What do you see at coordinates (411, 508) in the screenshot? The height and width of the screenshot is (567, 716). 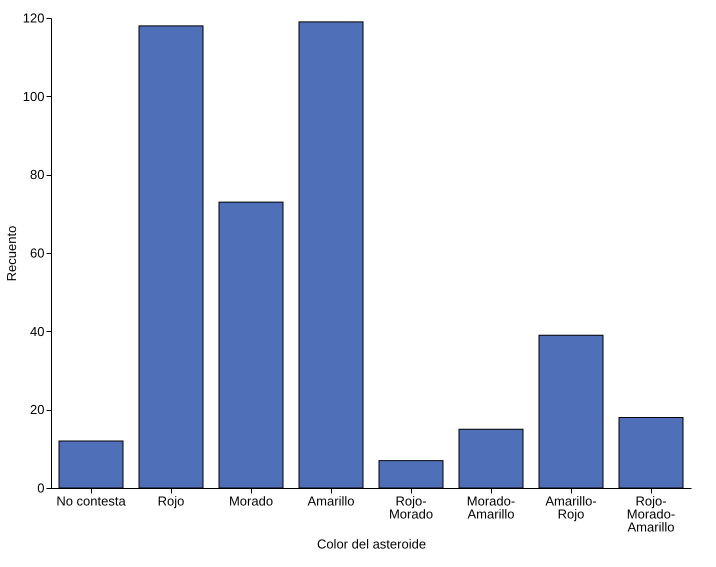 I see `x-tick-label: Rojo-Morado` at bounding box center [411, 508].